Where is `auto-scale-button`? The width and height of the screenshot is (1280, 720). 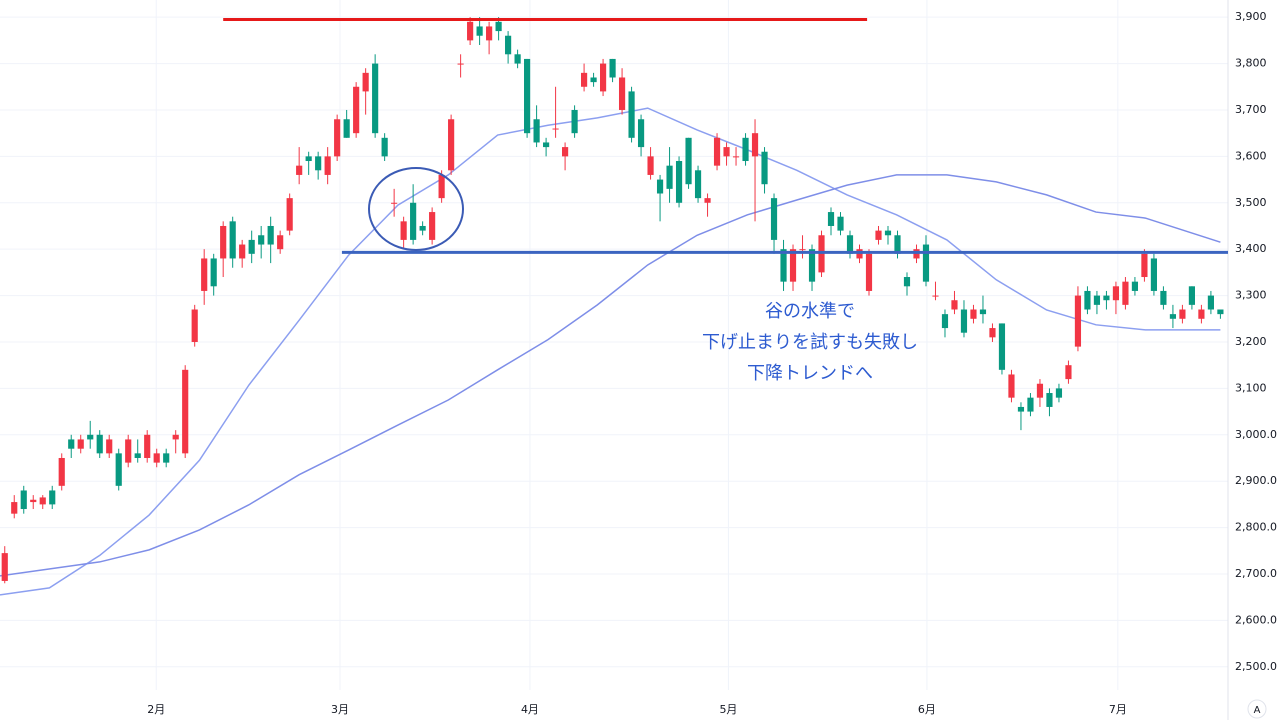
auto-scale-button is located at coordinates (1257, 709).